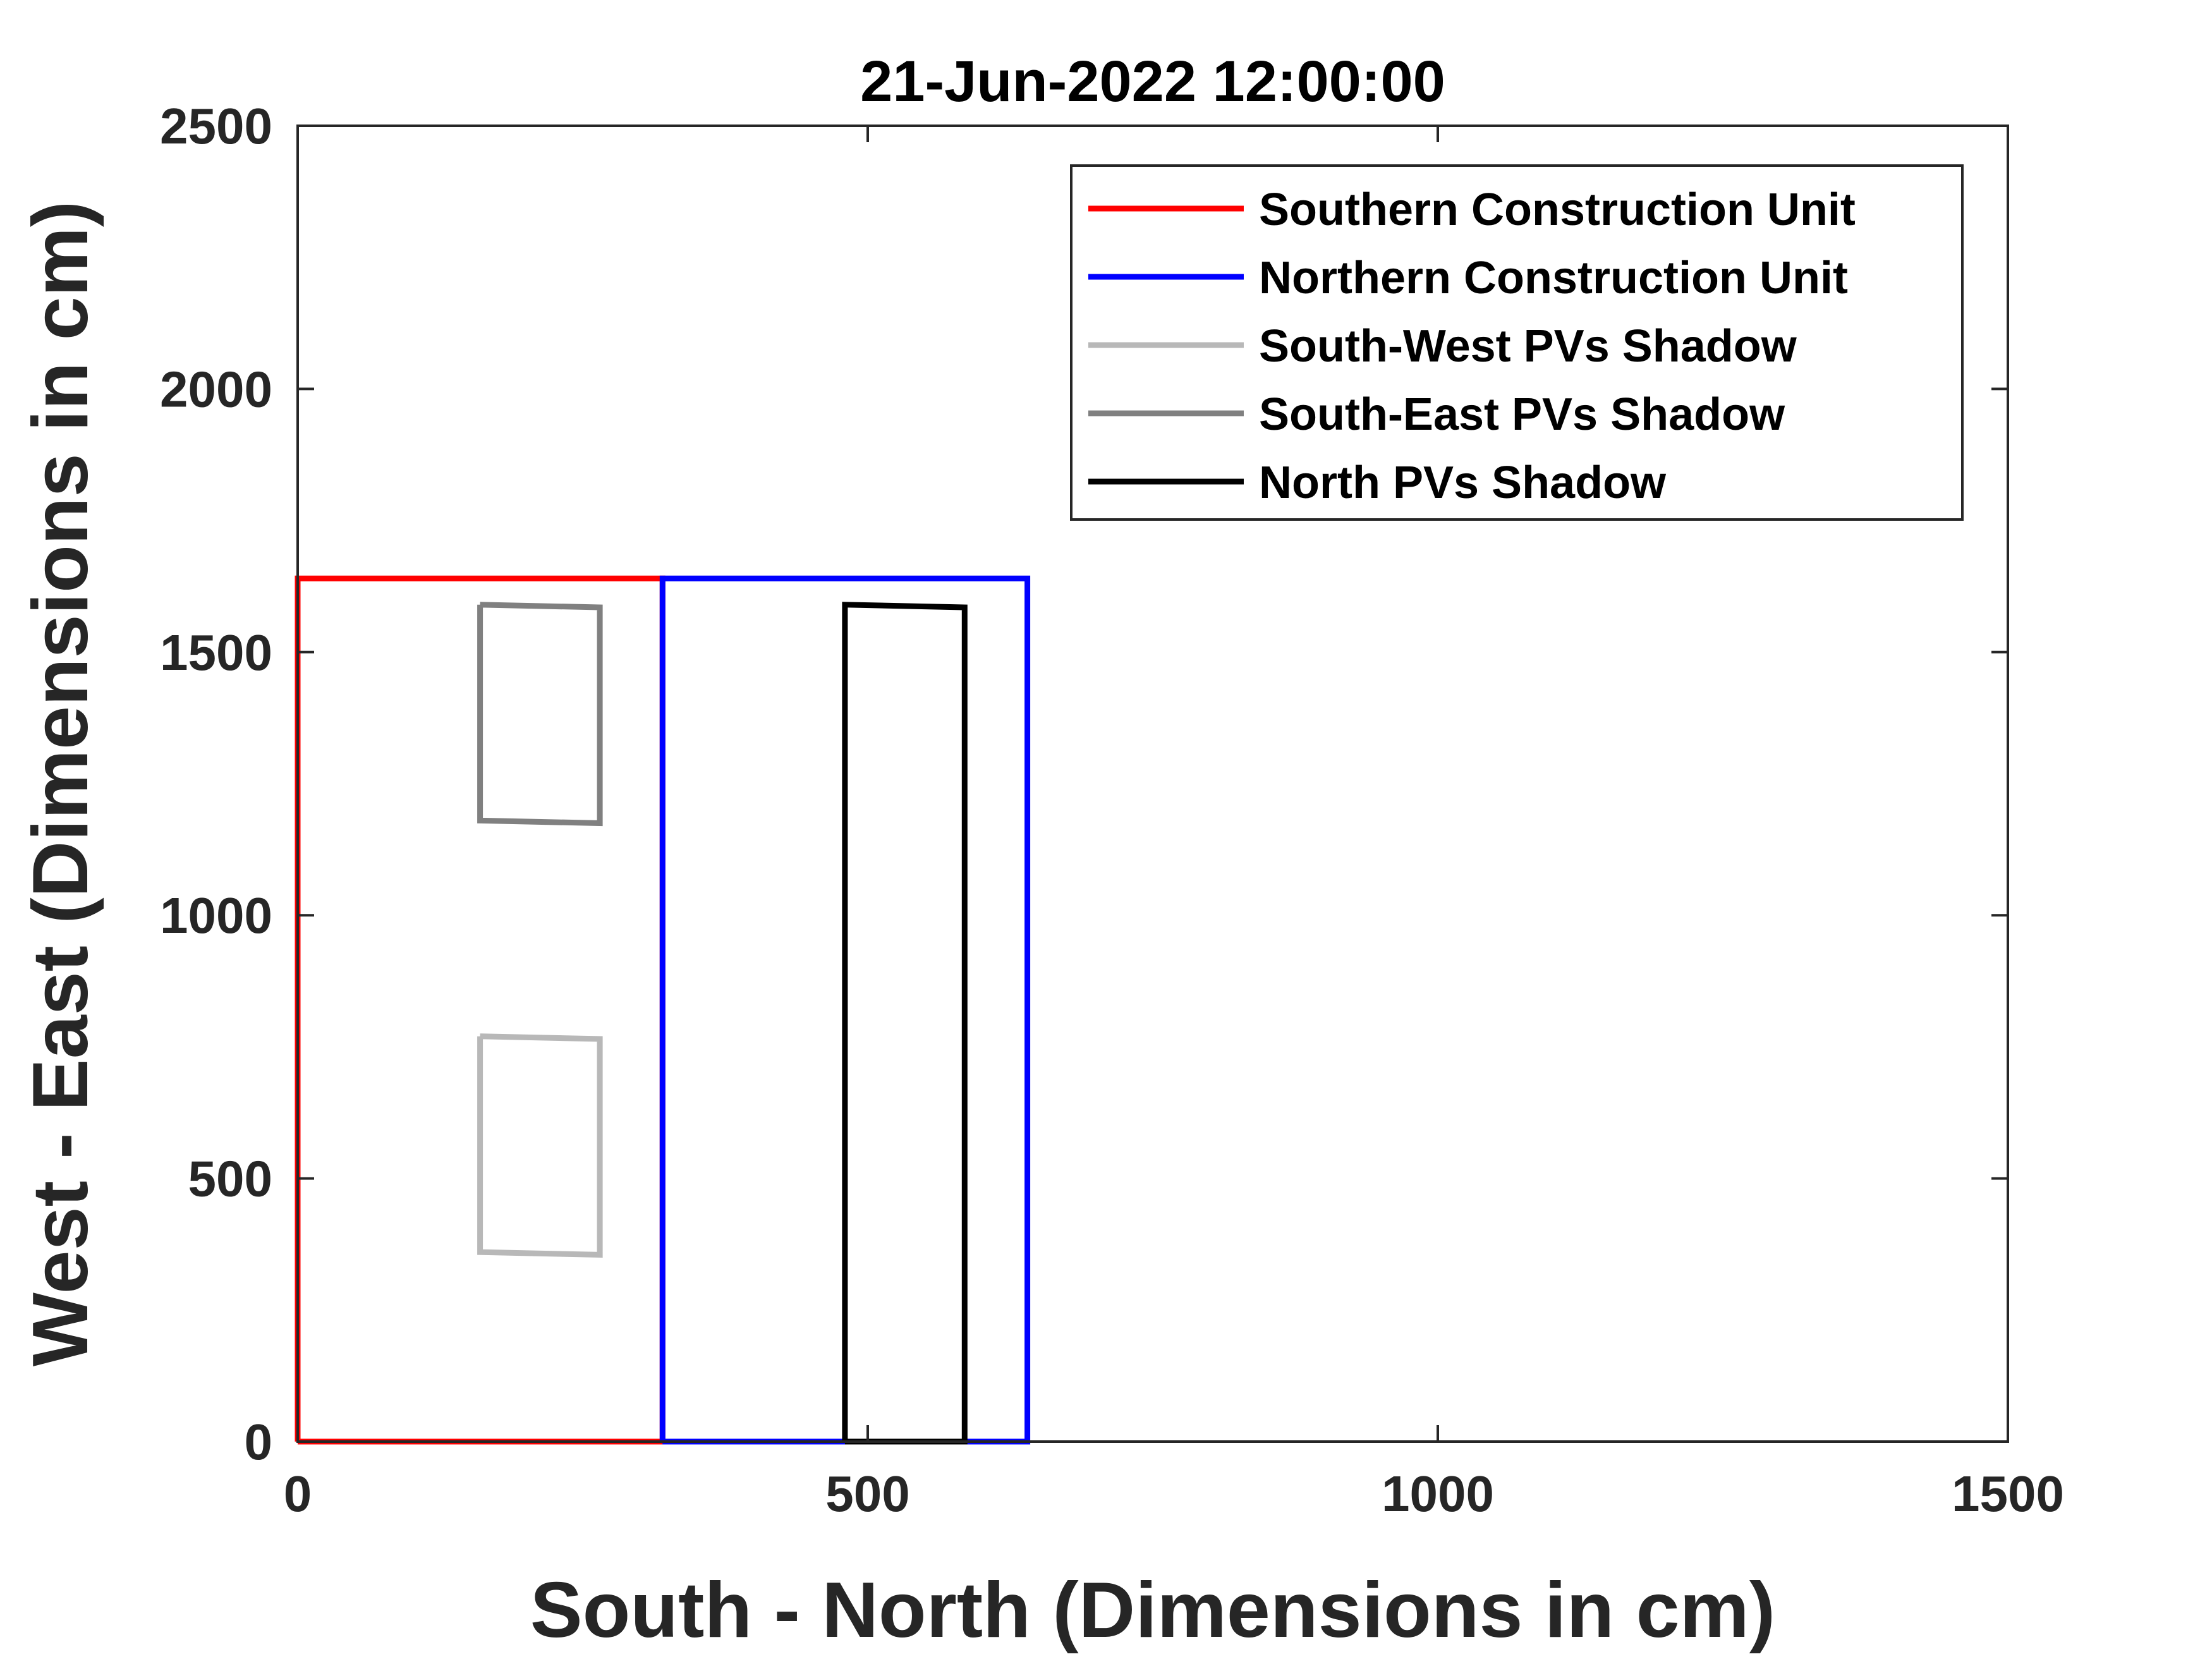  Describe the element at coordinates (1152, 1610) in the screenshot. I see `x-axis-title: South - North (Dimensions in cm)` at that location.